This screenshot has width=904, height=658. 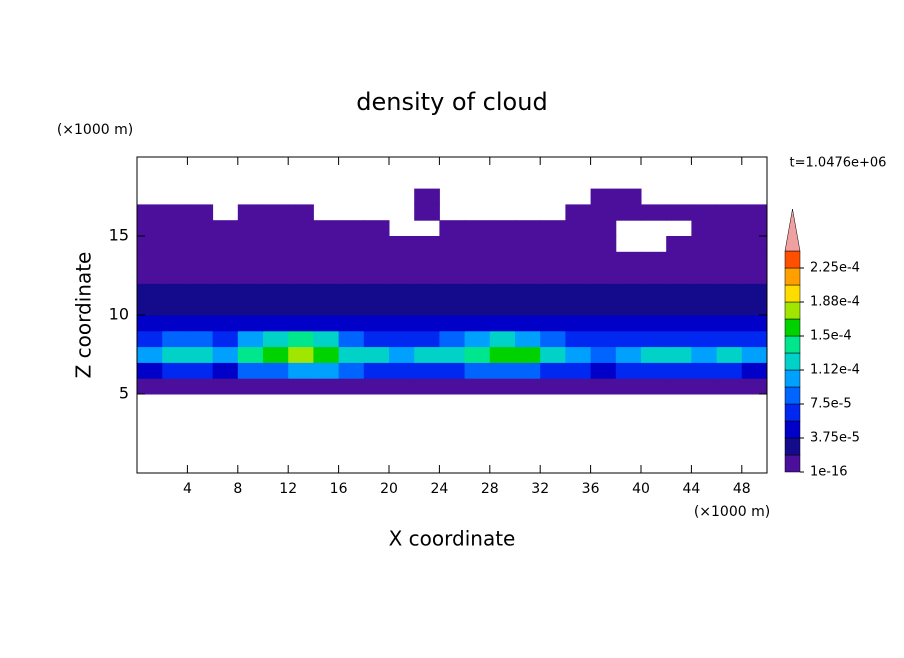 I want to click on x-tick-label: 44, so click(x=691, y=489).